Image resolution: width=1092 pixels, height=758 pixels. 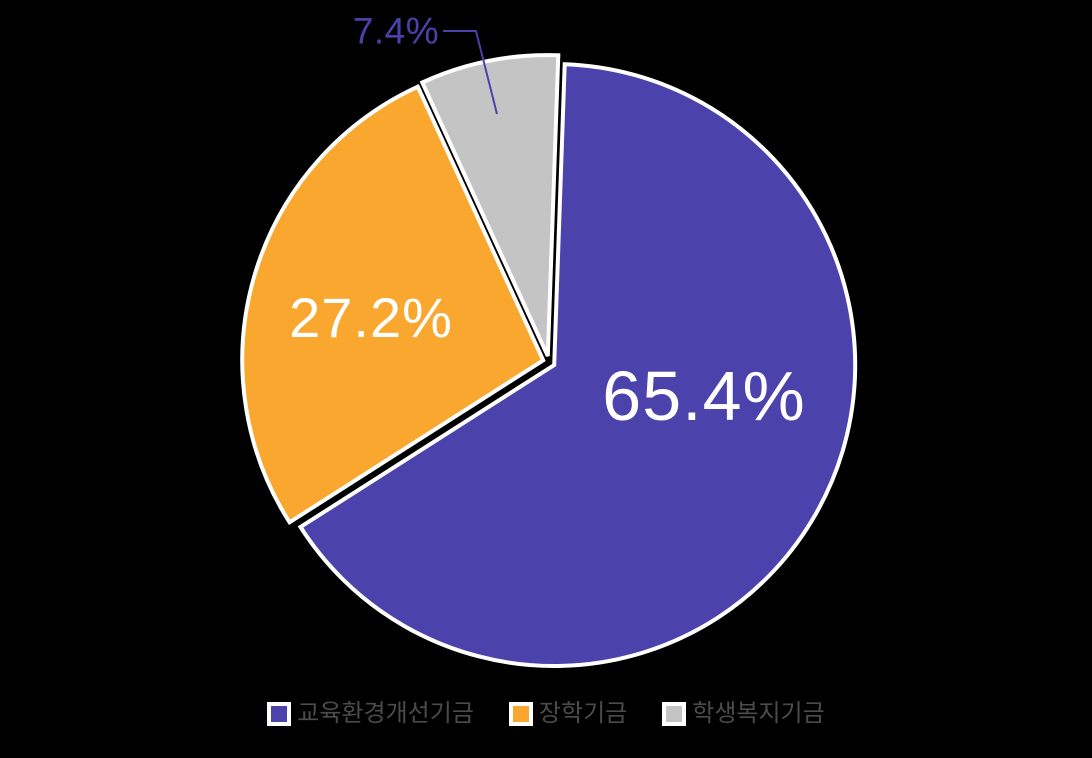 What do you see at coordinates (371, 317) in the screenshot?
I see `slice-percent-label-2: 27.2%` at bounding box center [371, 317].